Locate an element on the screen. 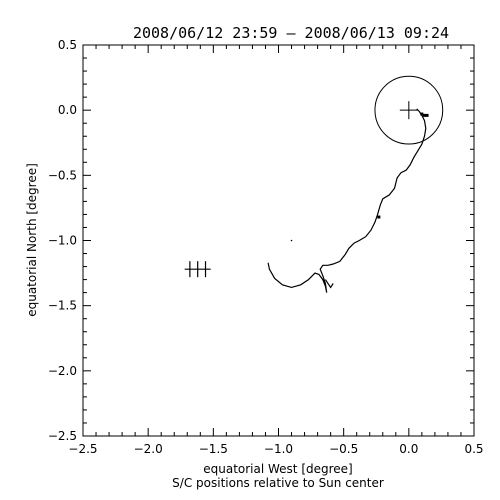 This screenshot has height=500, width=500. y-tick-label: −2.5 is located at coordinates (62, 436).